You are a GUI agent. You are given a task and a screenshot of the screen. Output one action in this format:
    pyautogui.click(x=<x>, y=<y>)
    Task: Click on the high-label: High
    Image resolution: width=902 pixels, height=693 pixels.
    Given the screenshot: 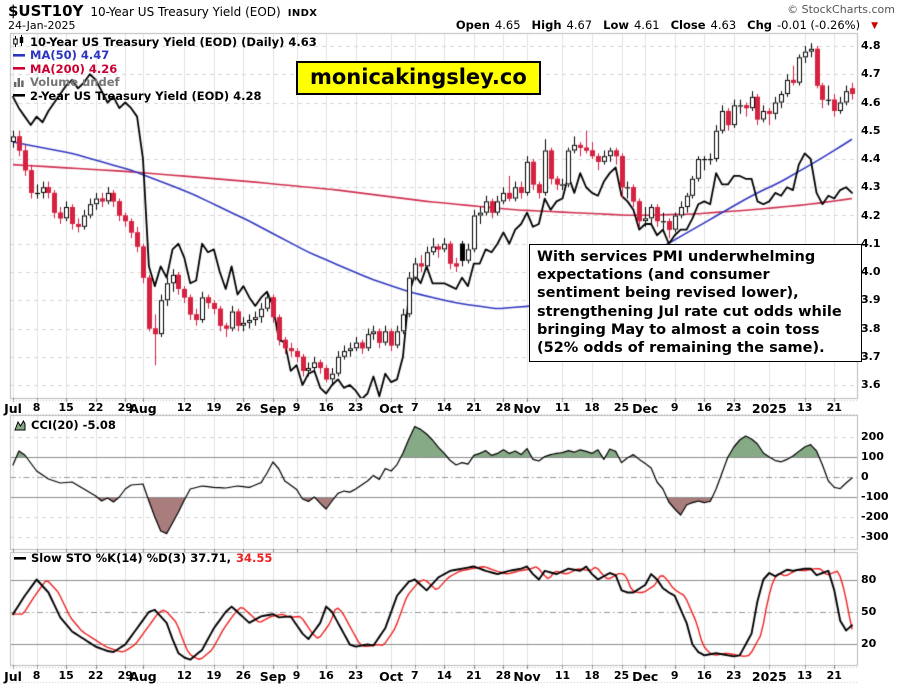 What is the action you would take?
    pyautogui.click(x=546, y=25)
    